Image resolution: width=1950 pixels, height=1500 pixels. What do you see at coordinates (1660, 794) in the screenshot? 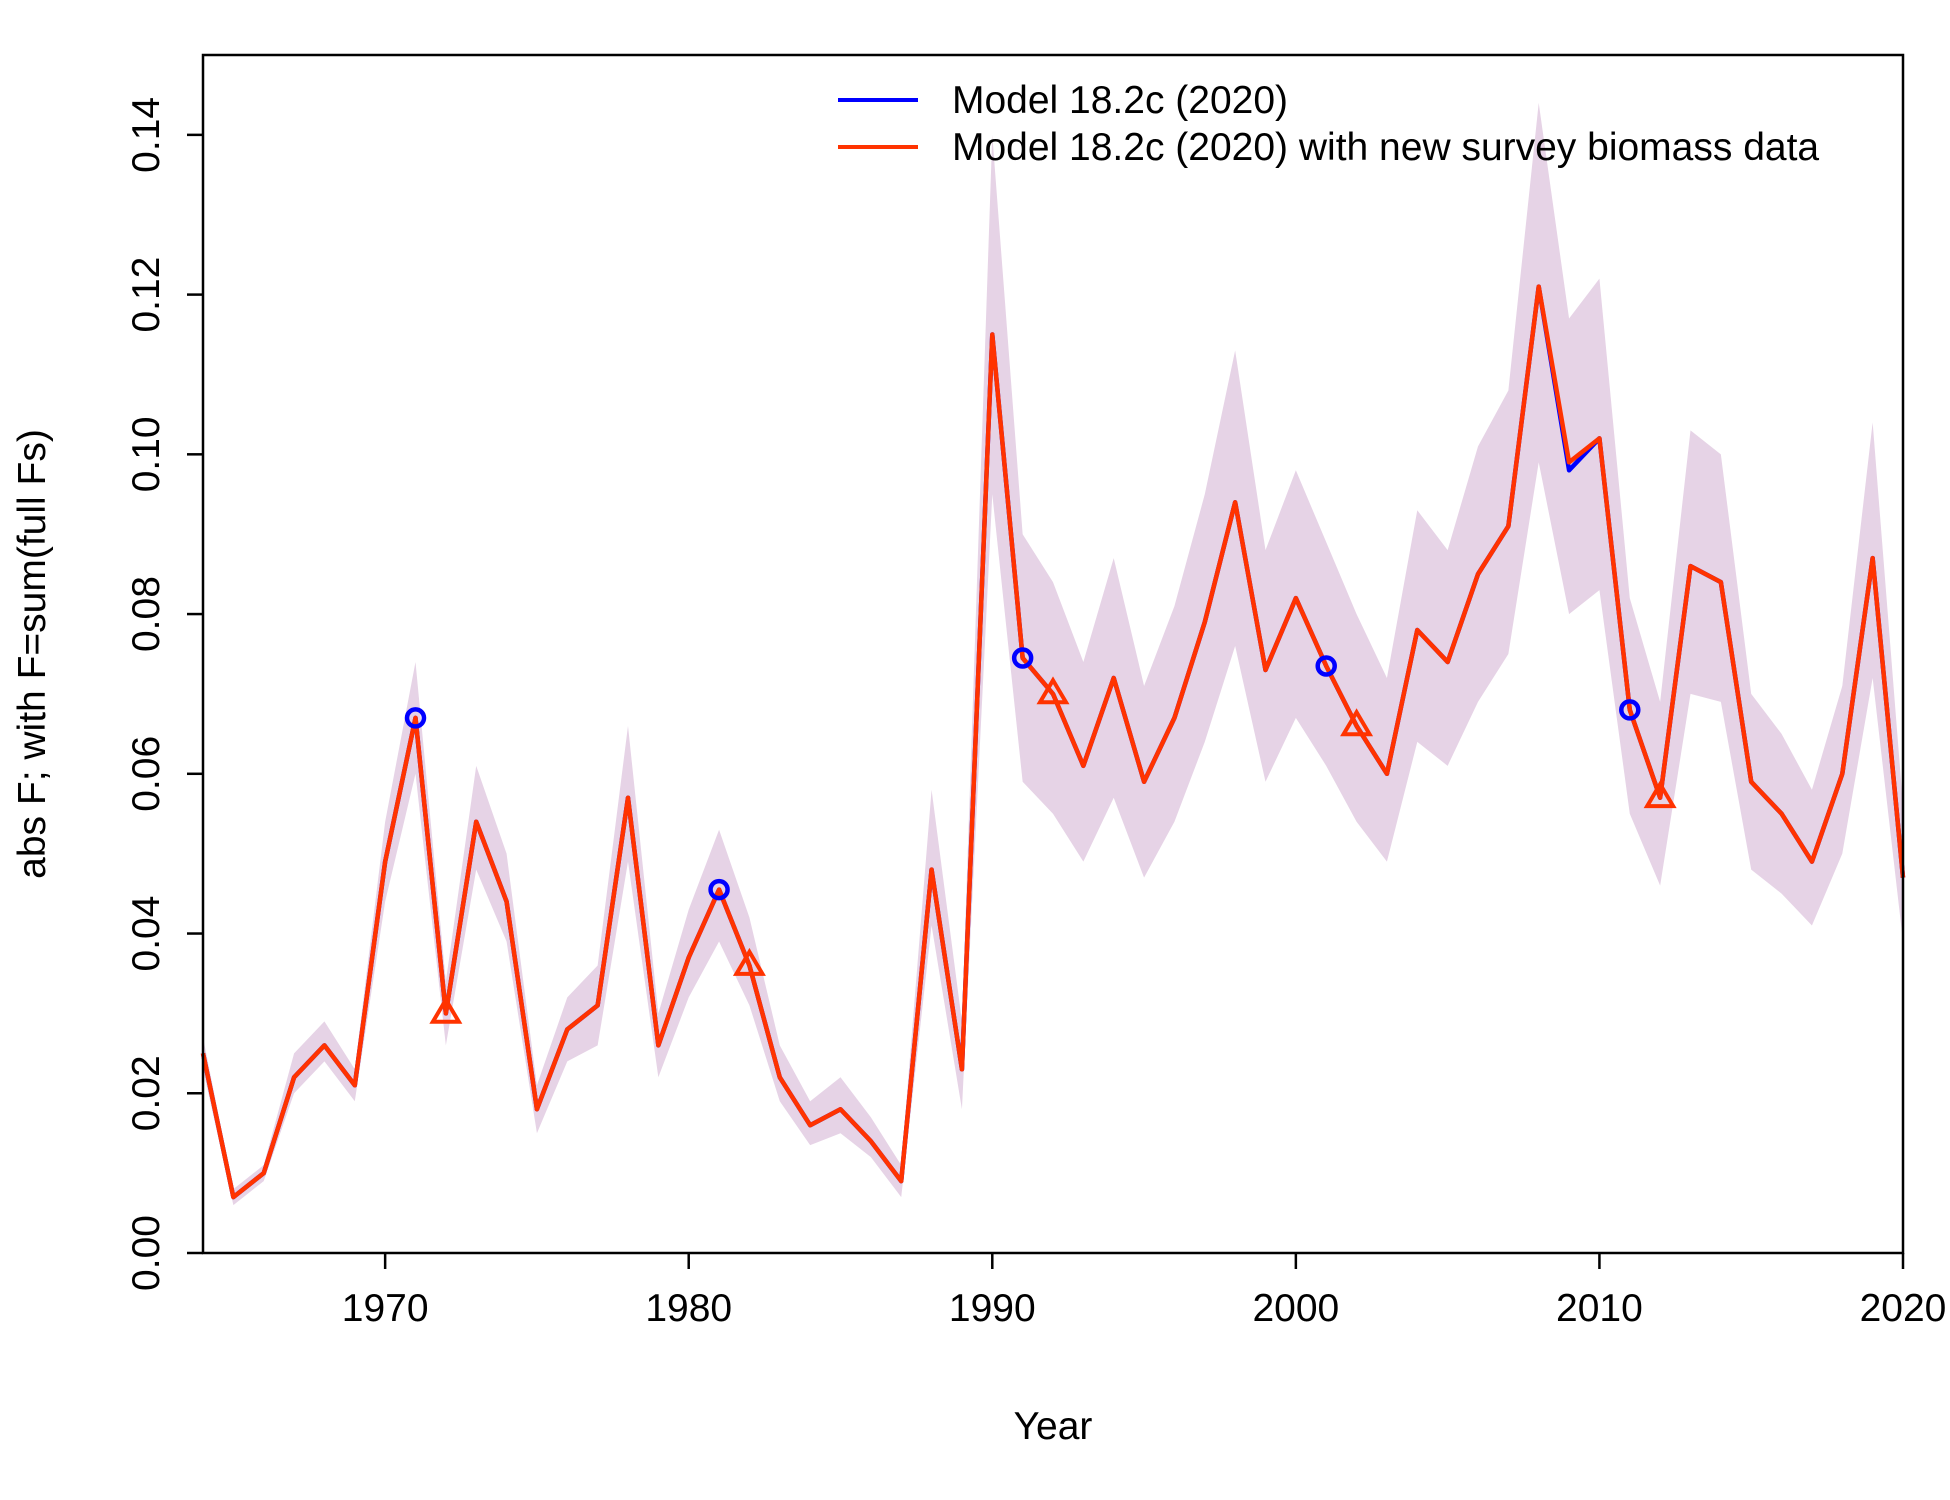
I see `marker-triangle-2012` at bounding box center [1660, 794].